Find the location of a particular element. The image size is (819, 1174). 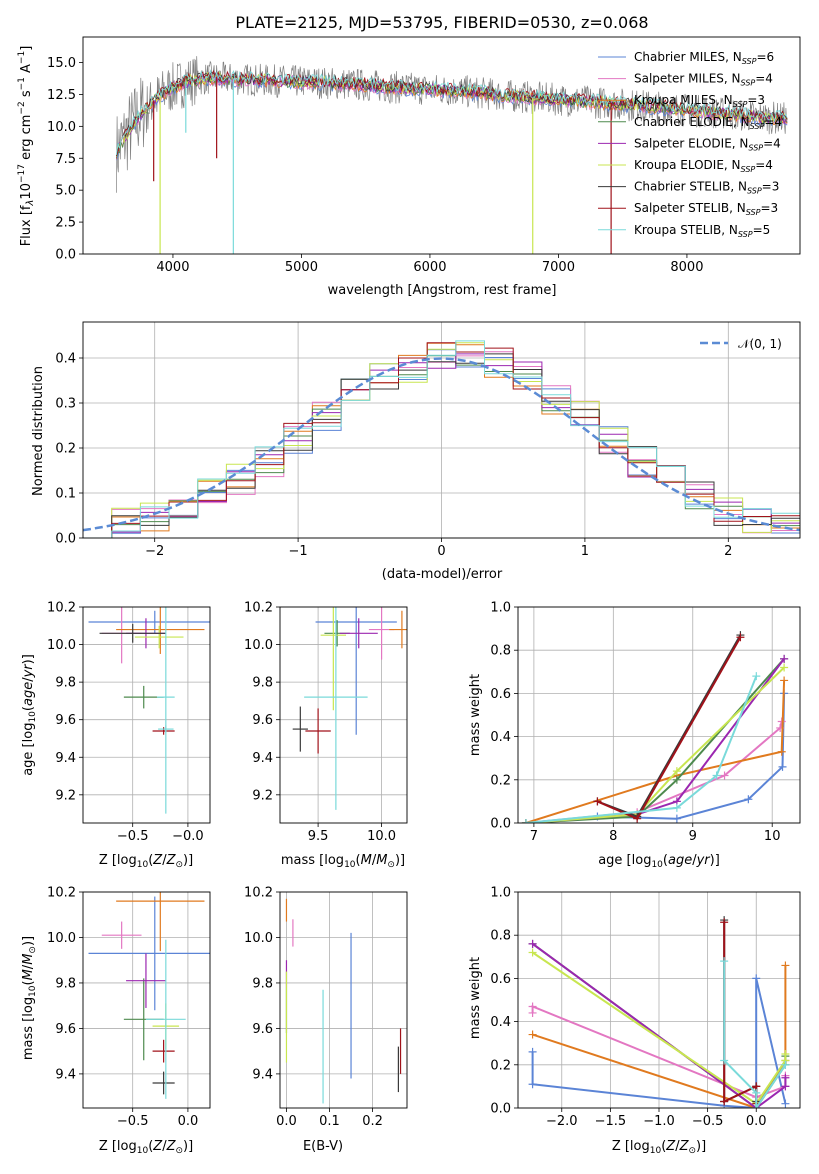

histograms is located at coordinates (441, 439).